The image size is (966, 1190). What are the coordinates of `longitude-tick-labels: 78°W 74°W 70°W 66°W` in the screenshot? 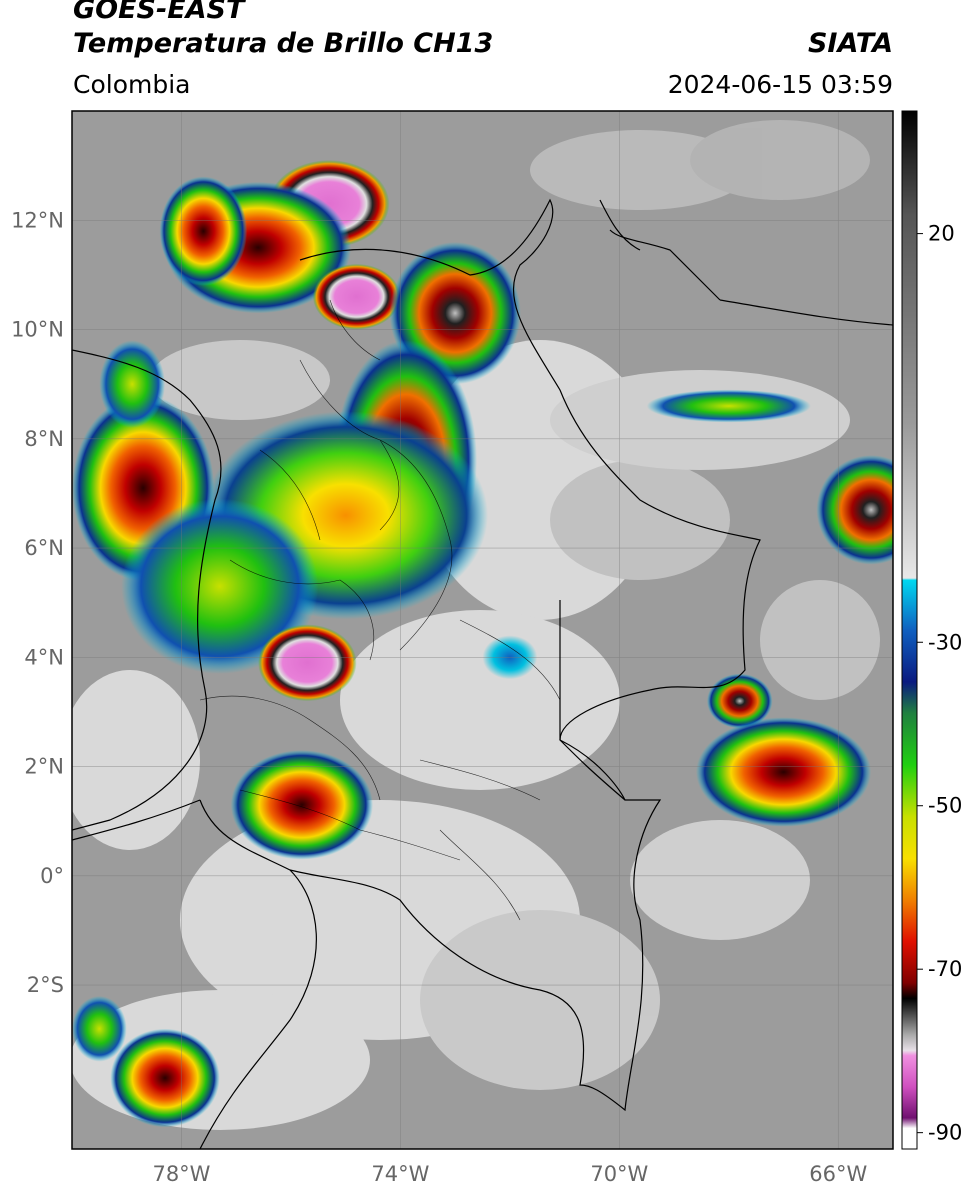 It's located at (509, 1174).